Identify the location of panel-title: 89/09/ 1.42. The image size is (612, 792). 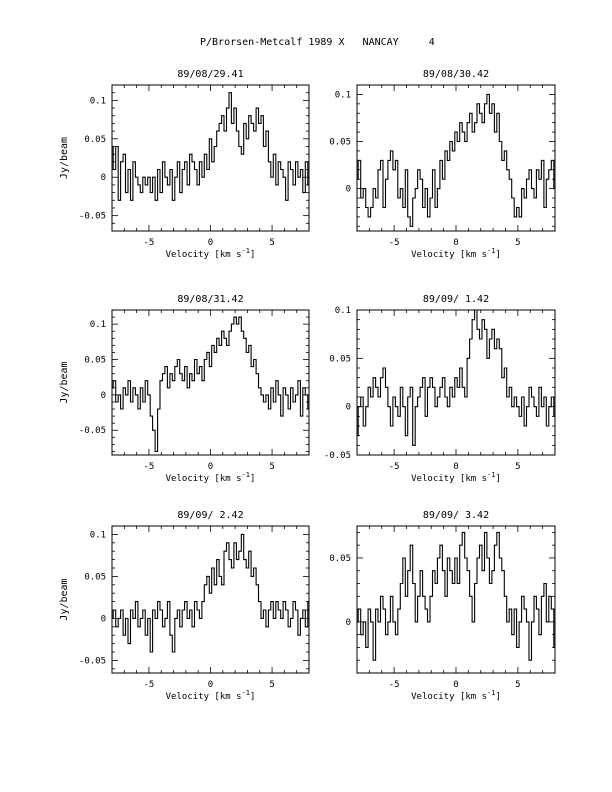
(456, 299).